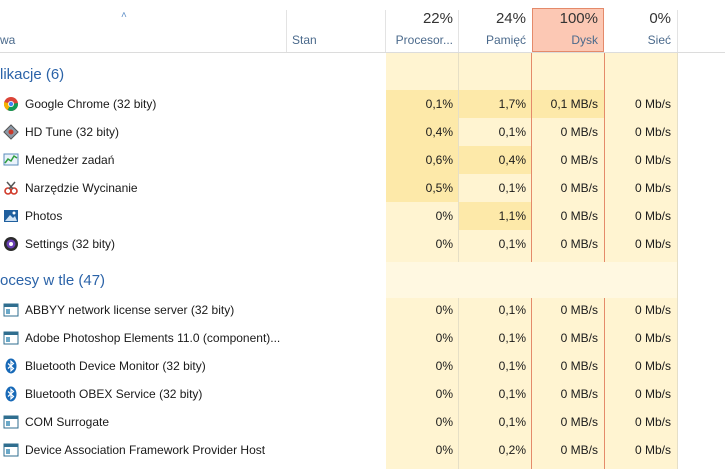  Describe the element at coordinates (439, 188) in the screenshot. I see `cpu-value: 0,5%` at that location.